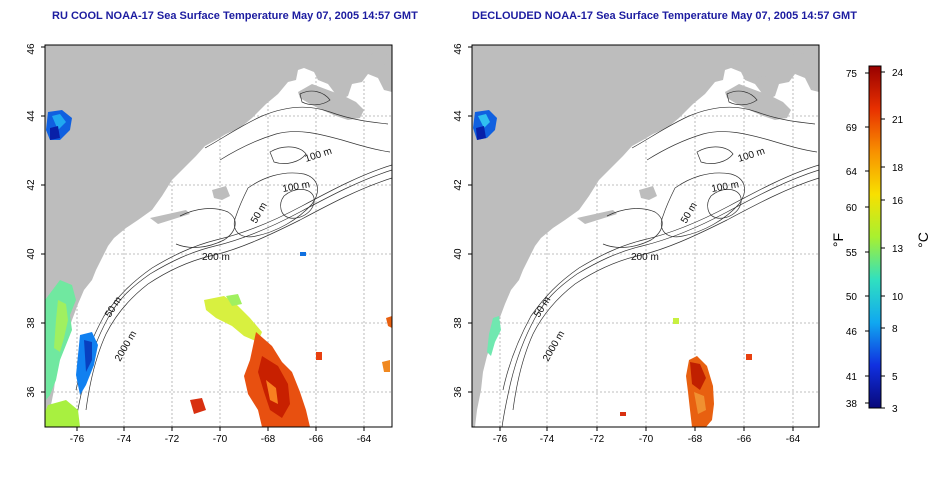 This screenshot has width=950, height=480. What do you see at coordinates (31, 116) in the screenshot?
I see `left-lat-tick: 44` at bounding box center [31, 116].